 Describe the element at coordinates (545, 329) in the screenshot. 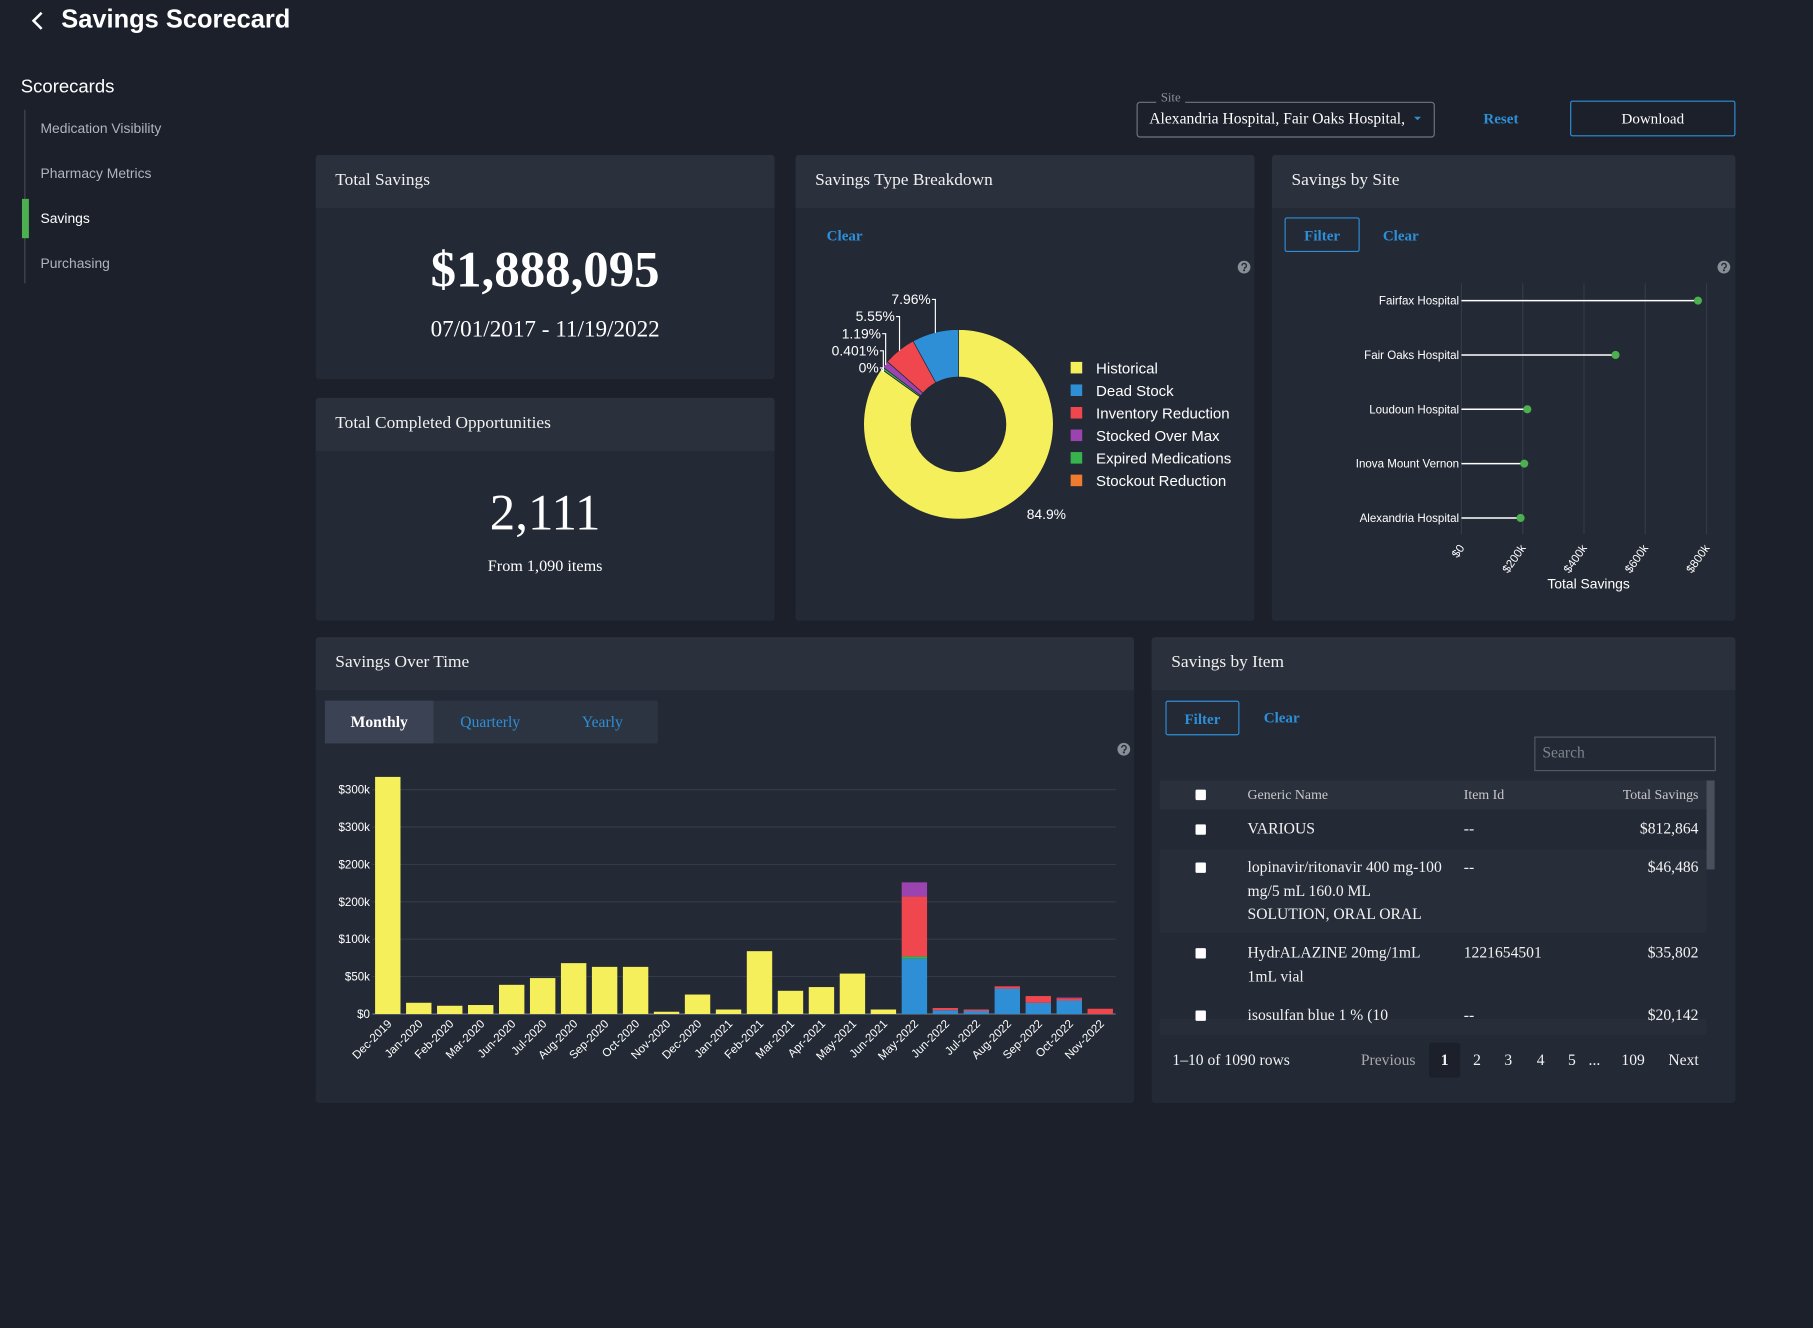

I see `date-range: 07/01/2017 - 11/19/2022` at that location.